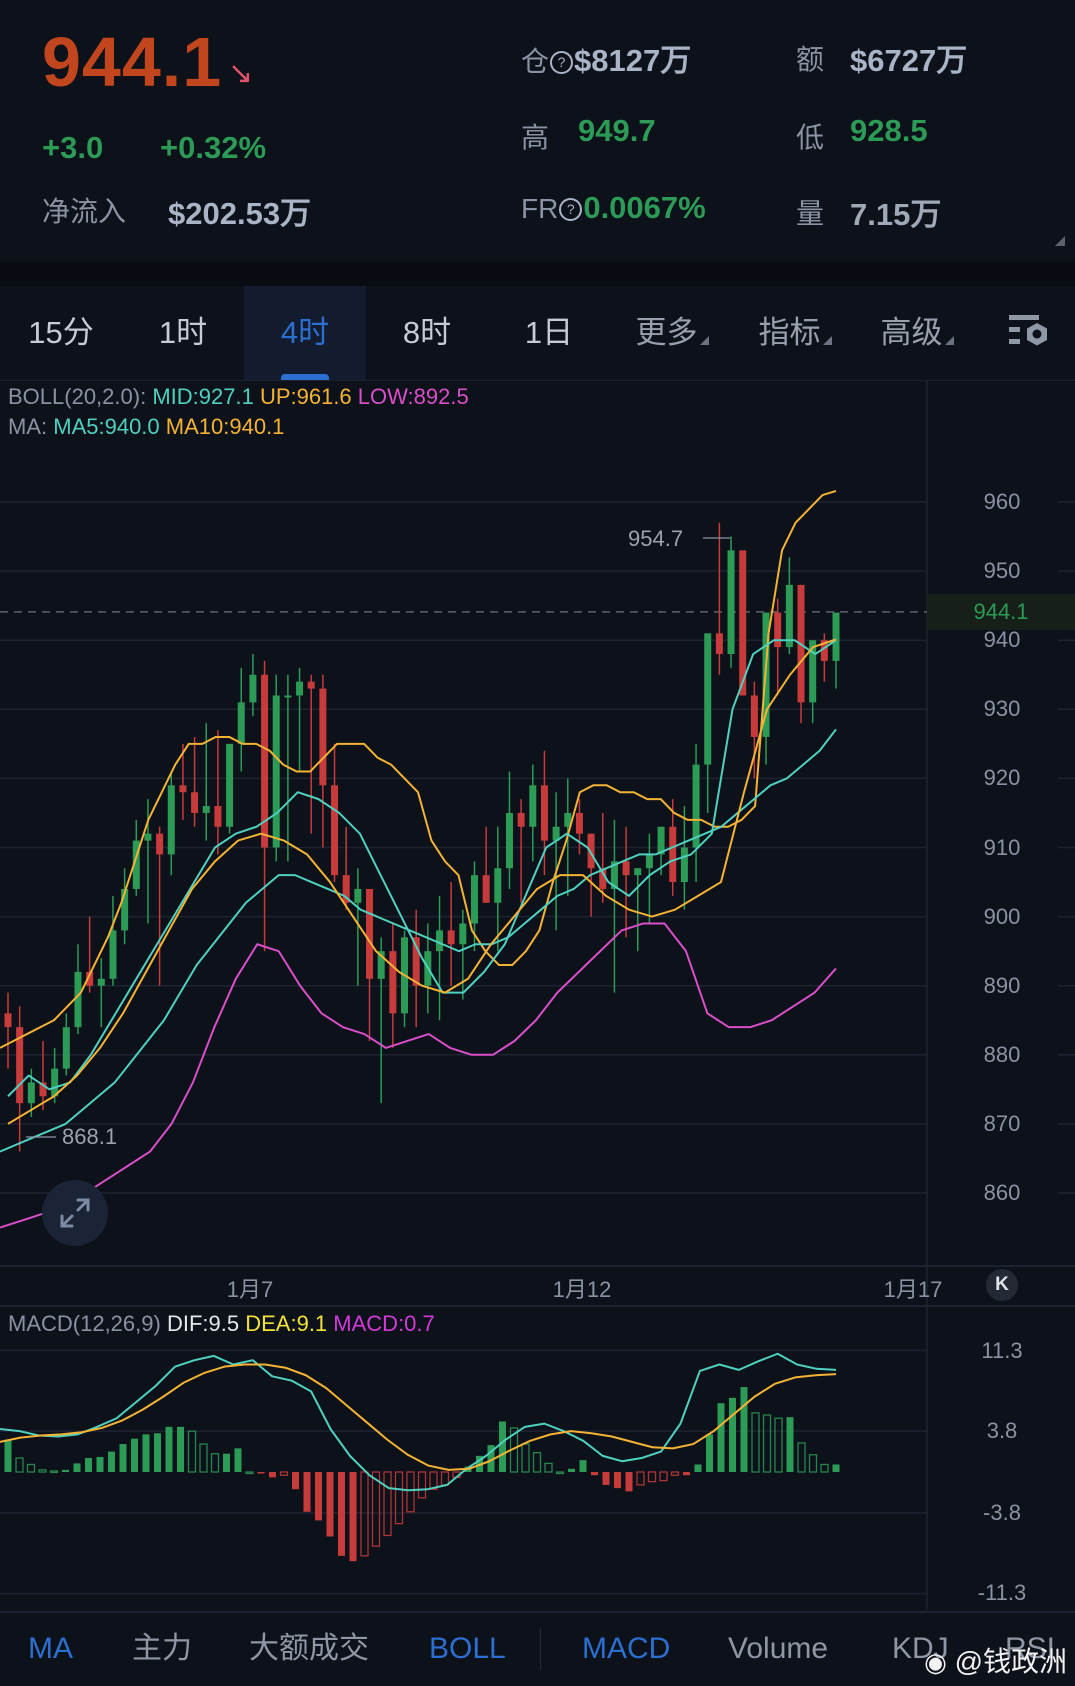  Describe the element at coordinates (467, 1648) in the screenshot. I see `indicator-tab-boll: BOLL` at that location.